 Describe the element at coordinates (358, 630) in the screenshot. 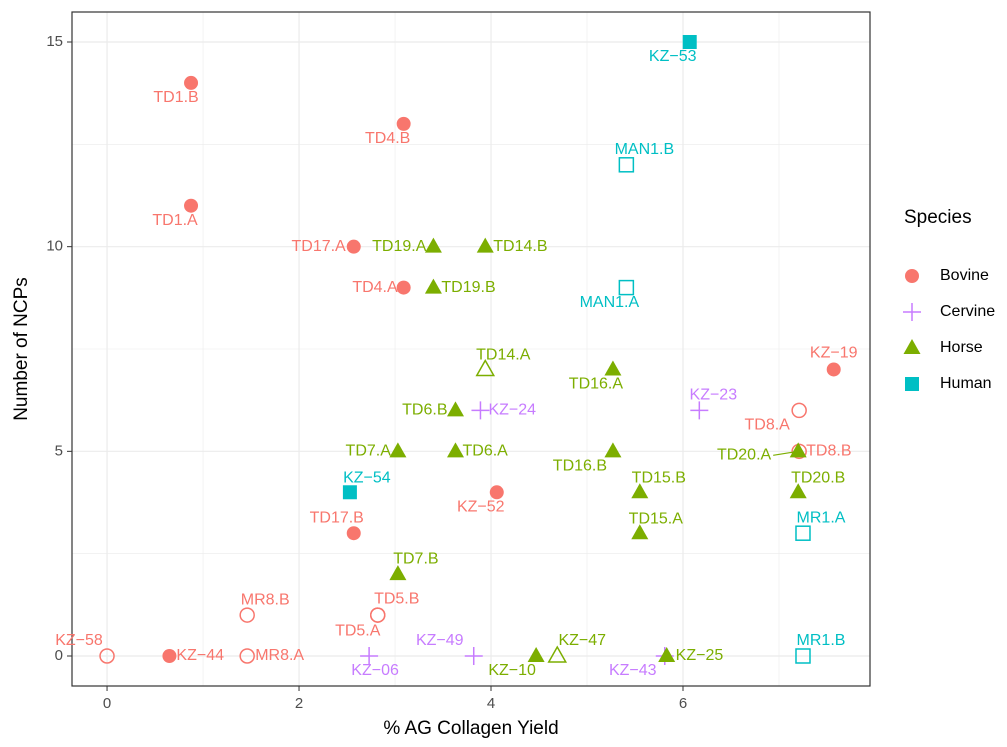

I see `point-label: TD5.A` at that location.